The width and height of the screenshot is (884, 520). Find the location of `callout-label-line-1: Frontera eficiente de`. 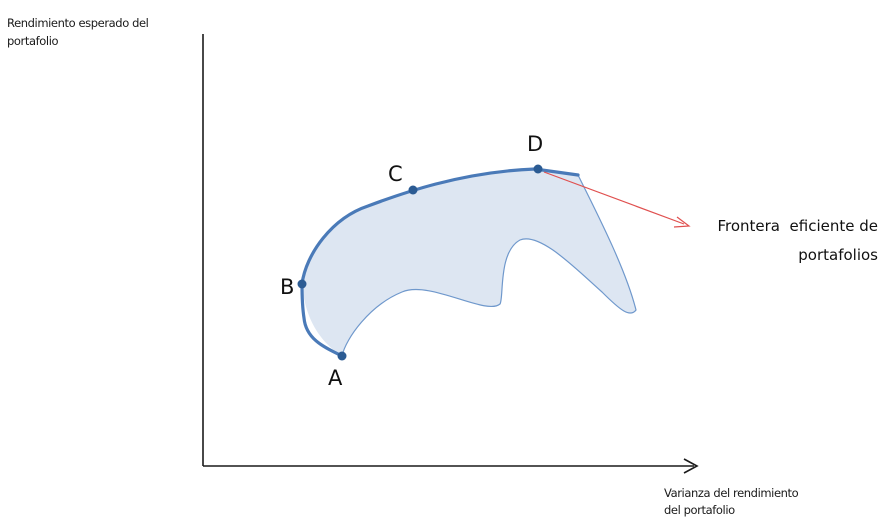

callout-label-line-1: Frontera eficiente de is located at coordinates (797, 226).